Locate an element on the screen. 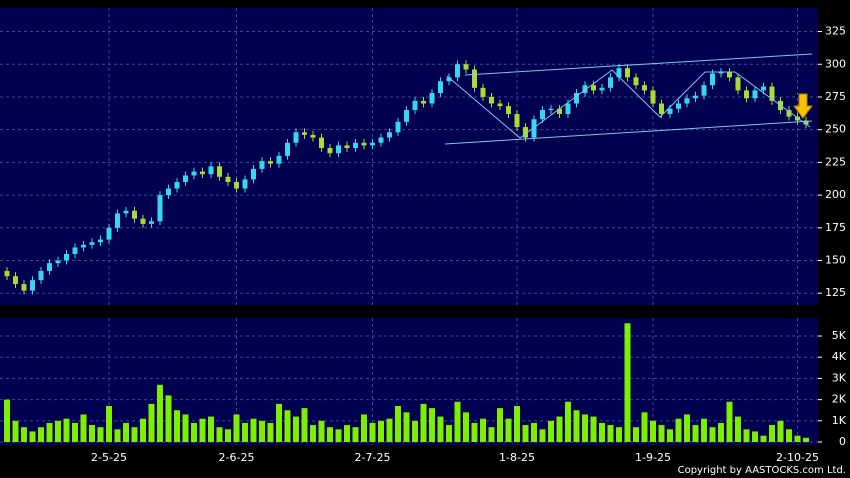 This screenshot has width=850, height=478. y-tick-label: 125 is located at coordinates (835, 292).